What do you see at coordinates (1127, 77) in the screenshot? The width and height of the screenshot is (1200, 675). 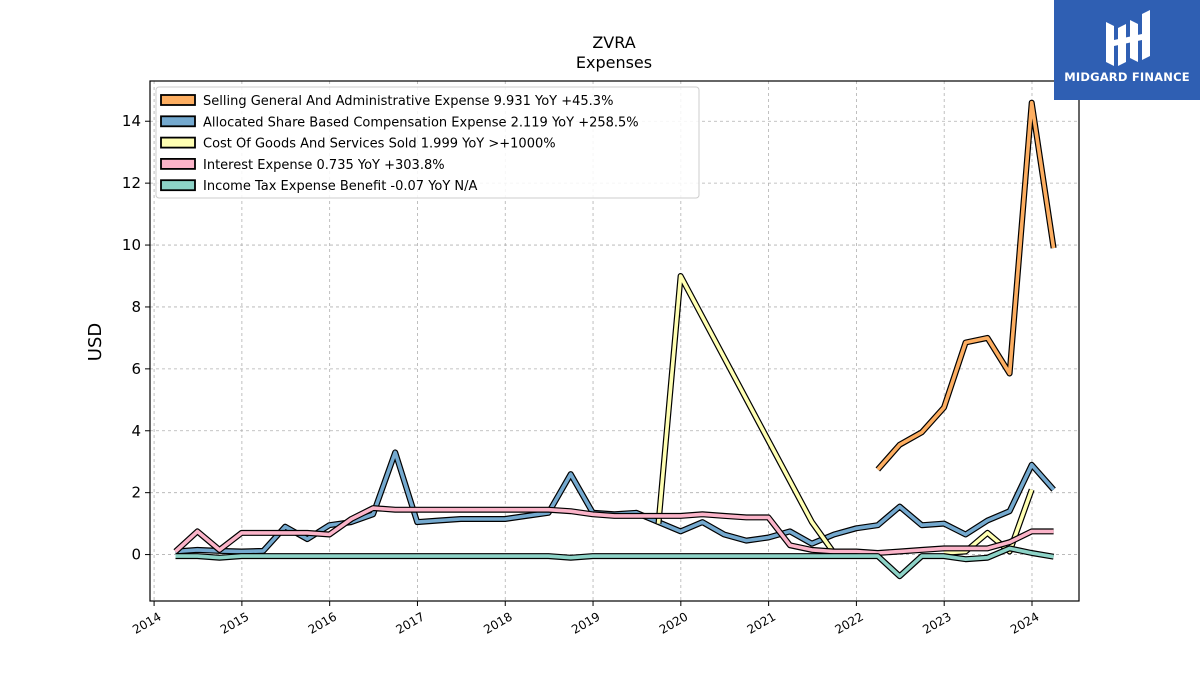 I see `brand-name: MIDGARD FINANCE` at bounding box center [1127, 77].